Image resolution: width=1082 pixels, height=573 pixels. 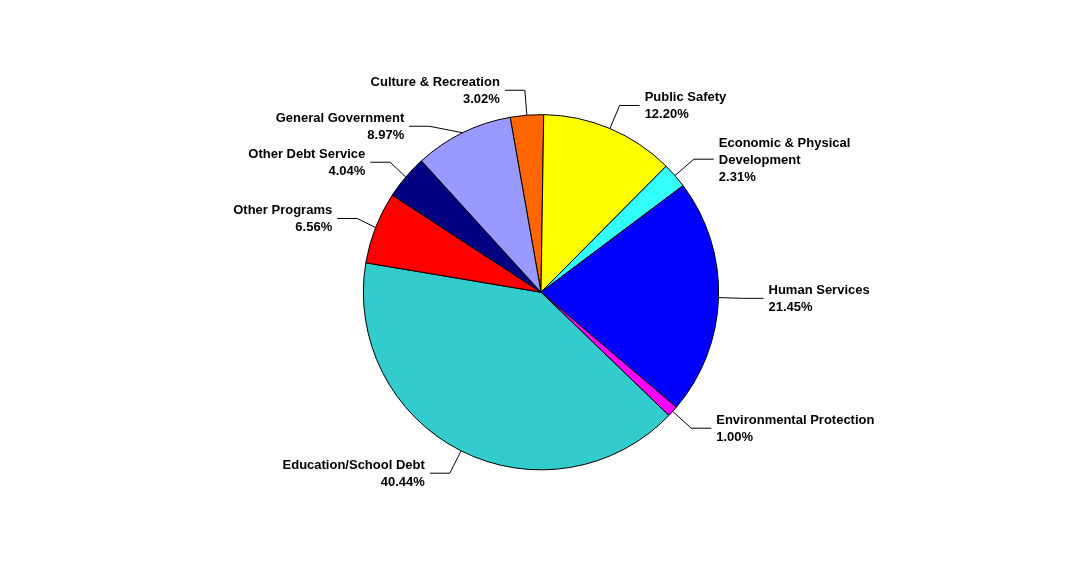 I want to click on slice-label: Education/School Debt, so click(x=354, y=465).